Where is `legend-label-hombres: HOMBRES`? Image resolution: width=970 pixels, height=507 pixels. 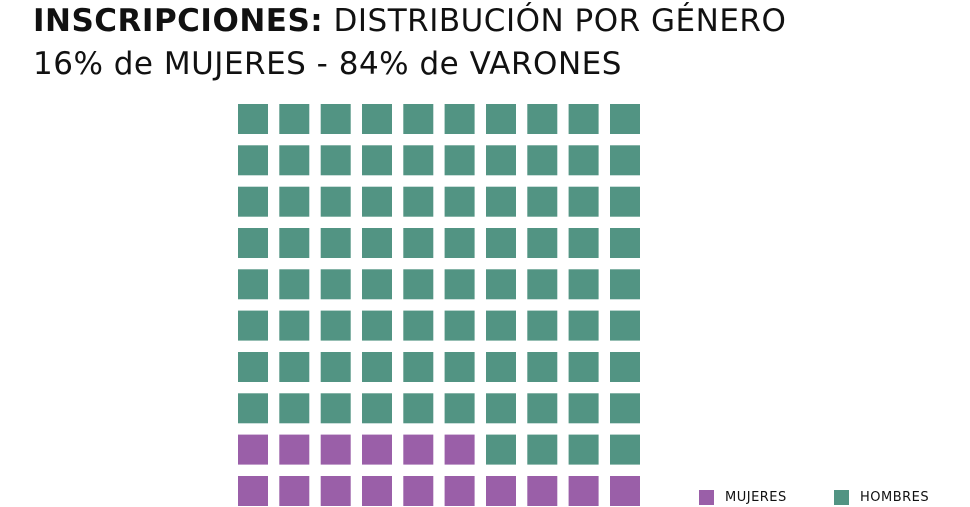 legend-label-hombres: HOMBRES is located at coordinates (895, 497).